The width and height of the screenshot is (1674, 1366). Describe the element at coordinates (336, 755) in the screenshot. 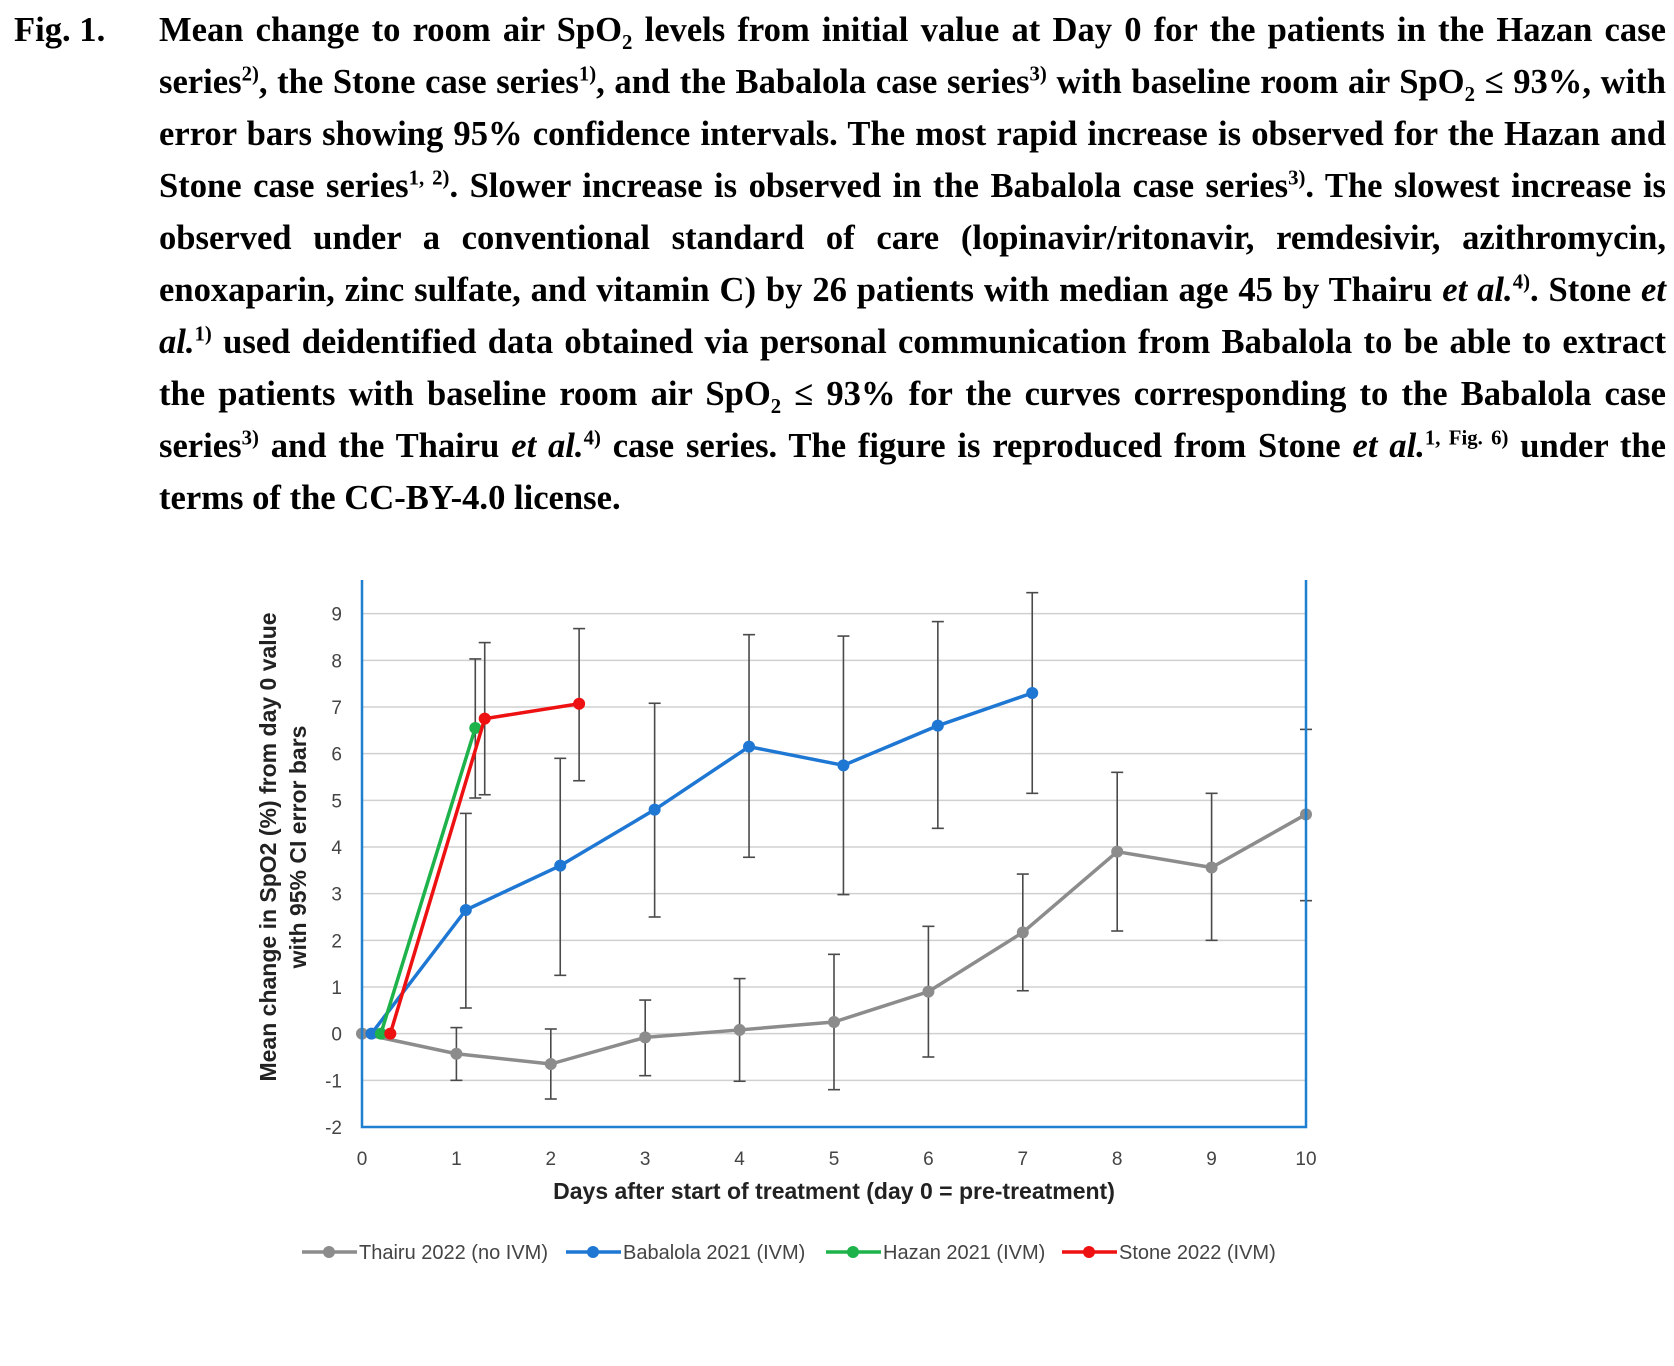

I see `y-tick-label: 6` at that location.